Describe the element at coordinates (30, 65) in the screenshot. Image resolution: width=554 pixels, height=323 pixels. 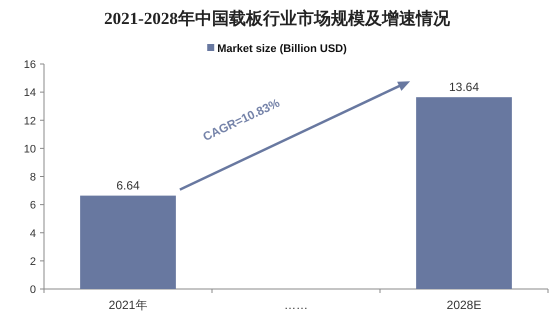
I see `y-tick-label: 16` at that location.